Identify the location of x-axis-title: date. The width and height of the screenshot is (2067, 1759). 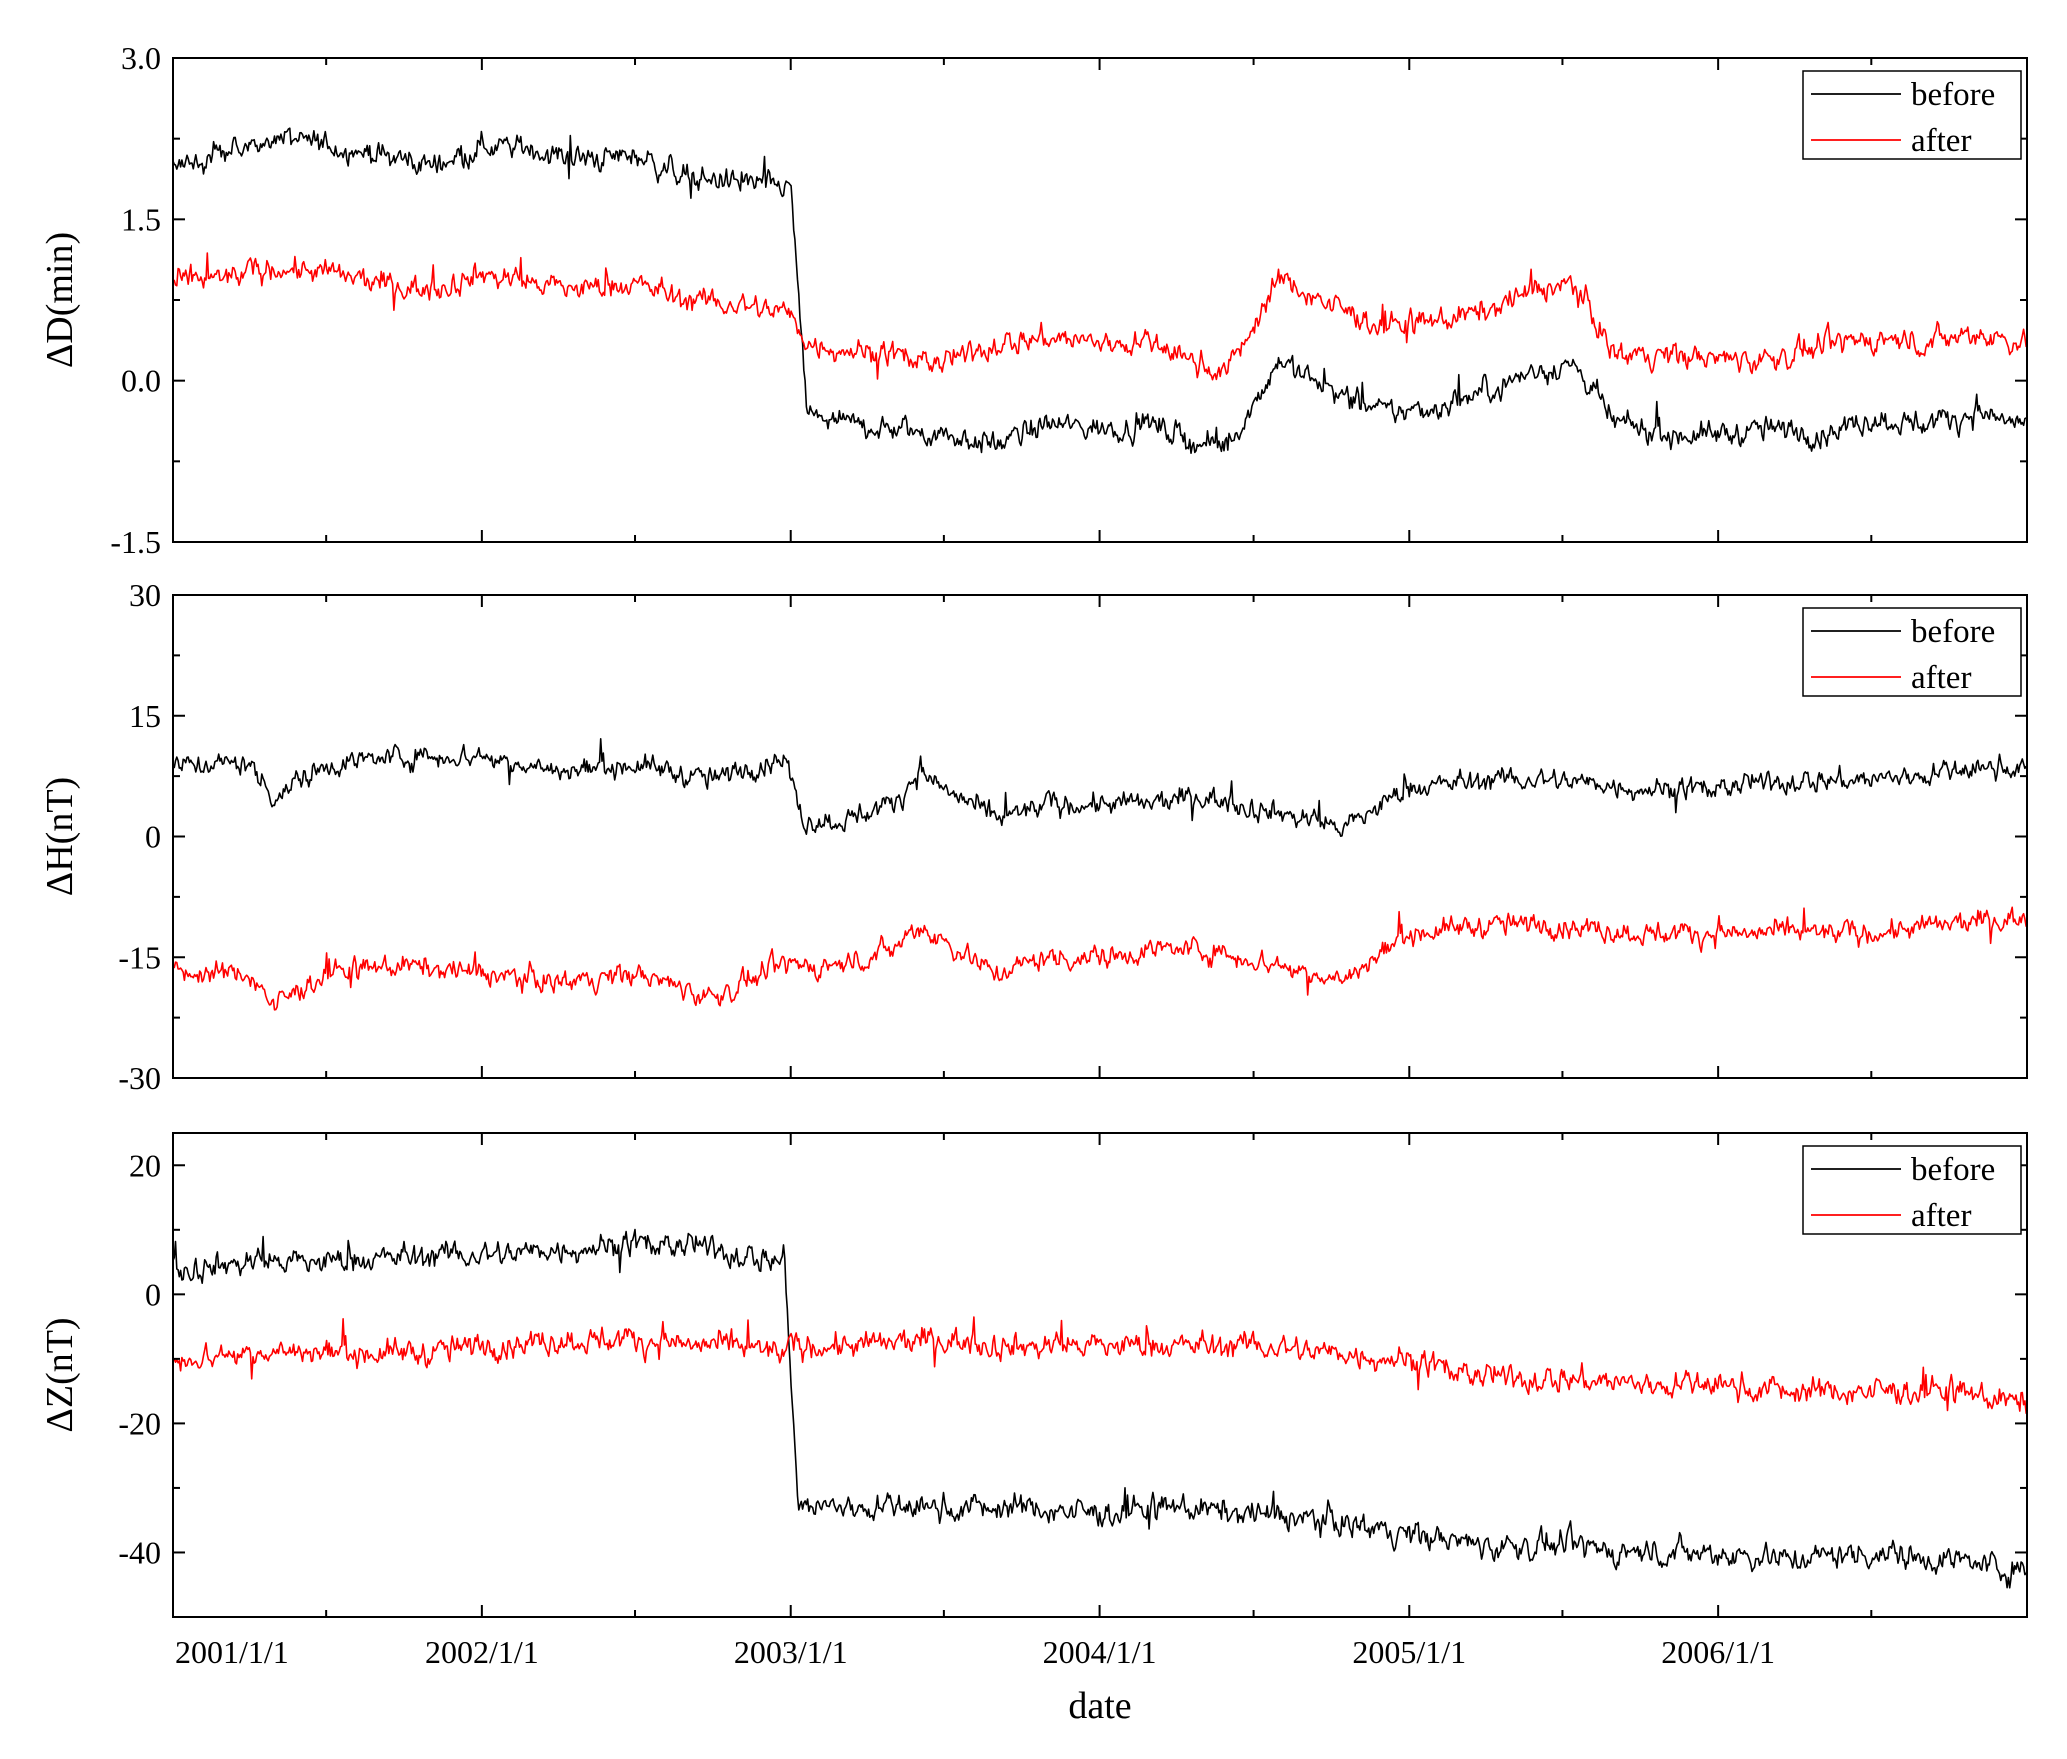
(1099, 1706).